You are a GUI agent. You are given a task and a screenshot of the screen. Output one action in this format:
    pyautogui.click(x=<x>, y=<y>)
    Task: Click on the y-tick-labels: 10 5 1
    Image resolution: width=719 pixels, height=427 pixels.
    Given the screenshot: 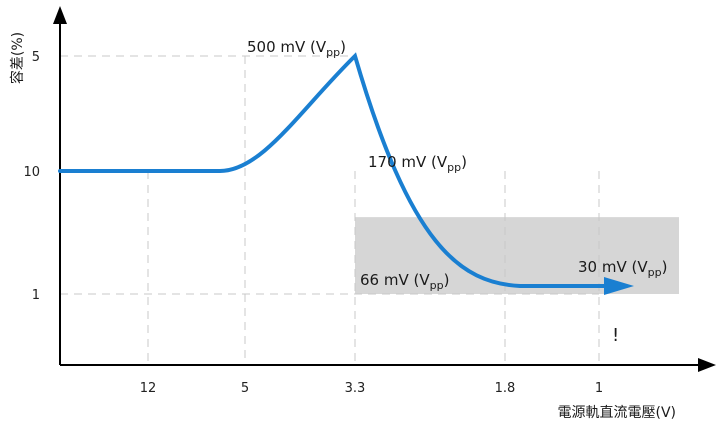 What is the action you would take?
    pyautogui.click(x=31, y=176)
    